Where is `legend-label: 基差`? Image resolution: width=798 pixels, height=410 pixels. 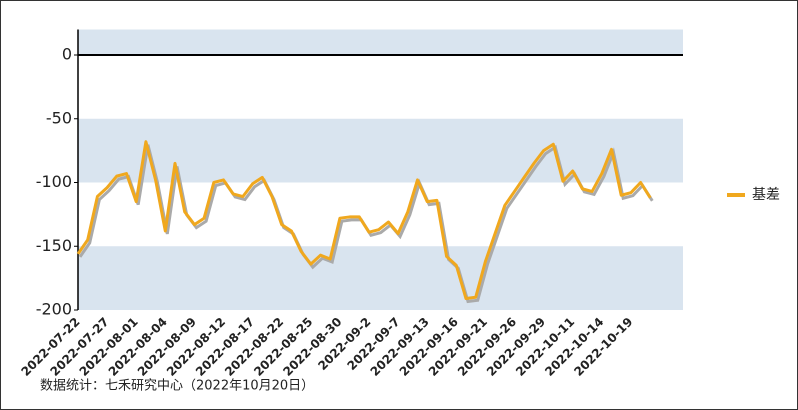
legend-label: 基差 is located at coordinates (766, 194).